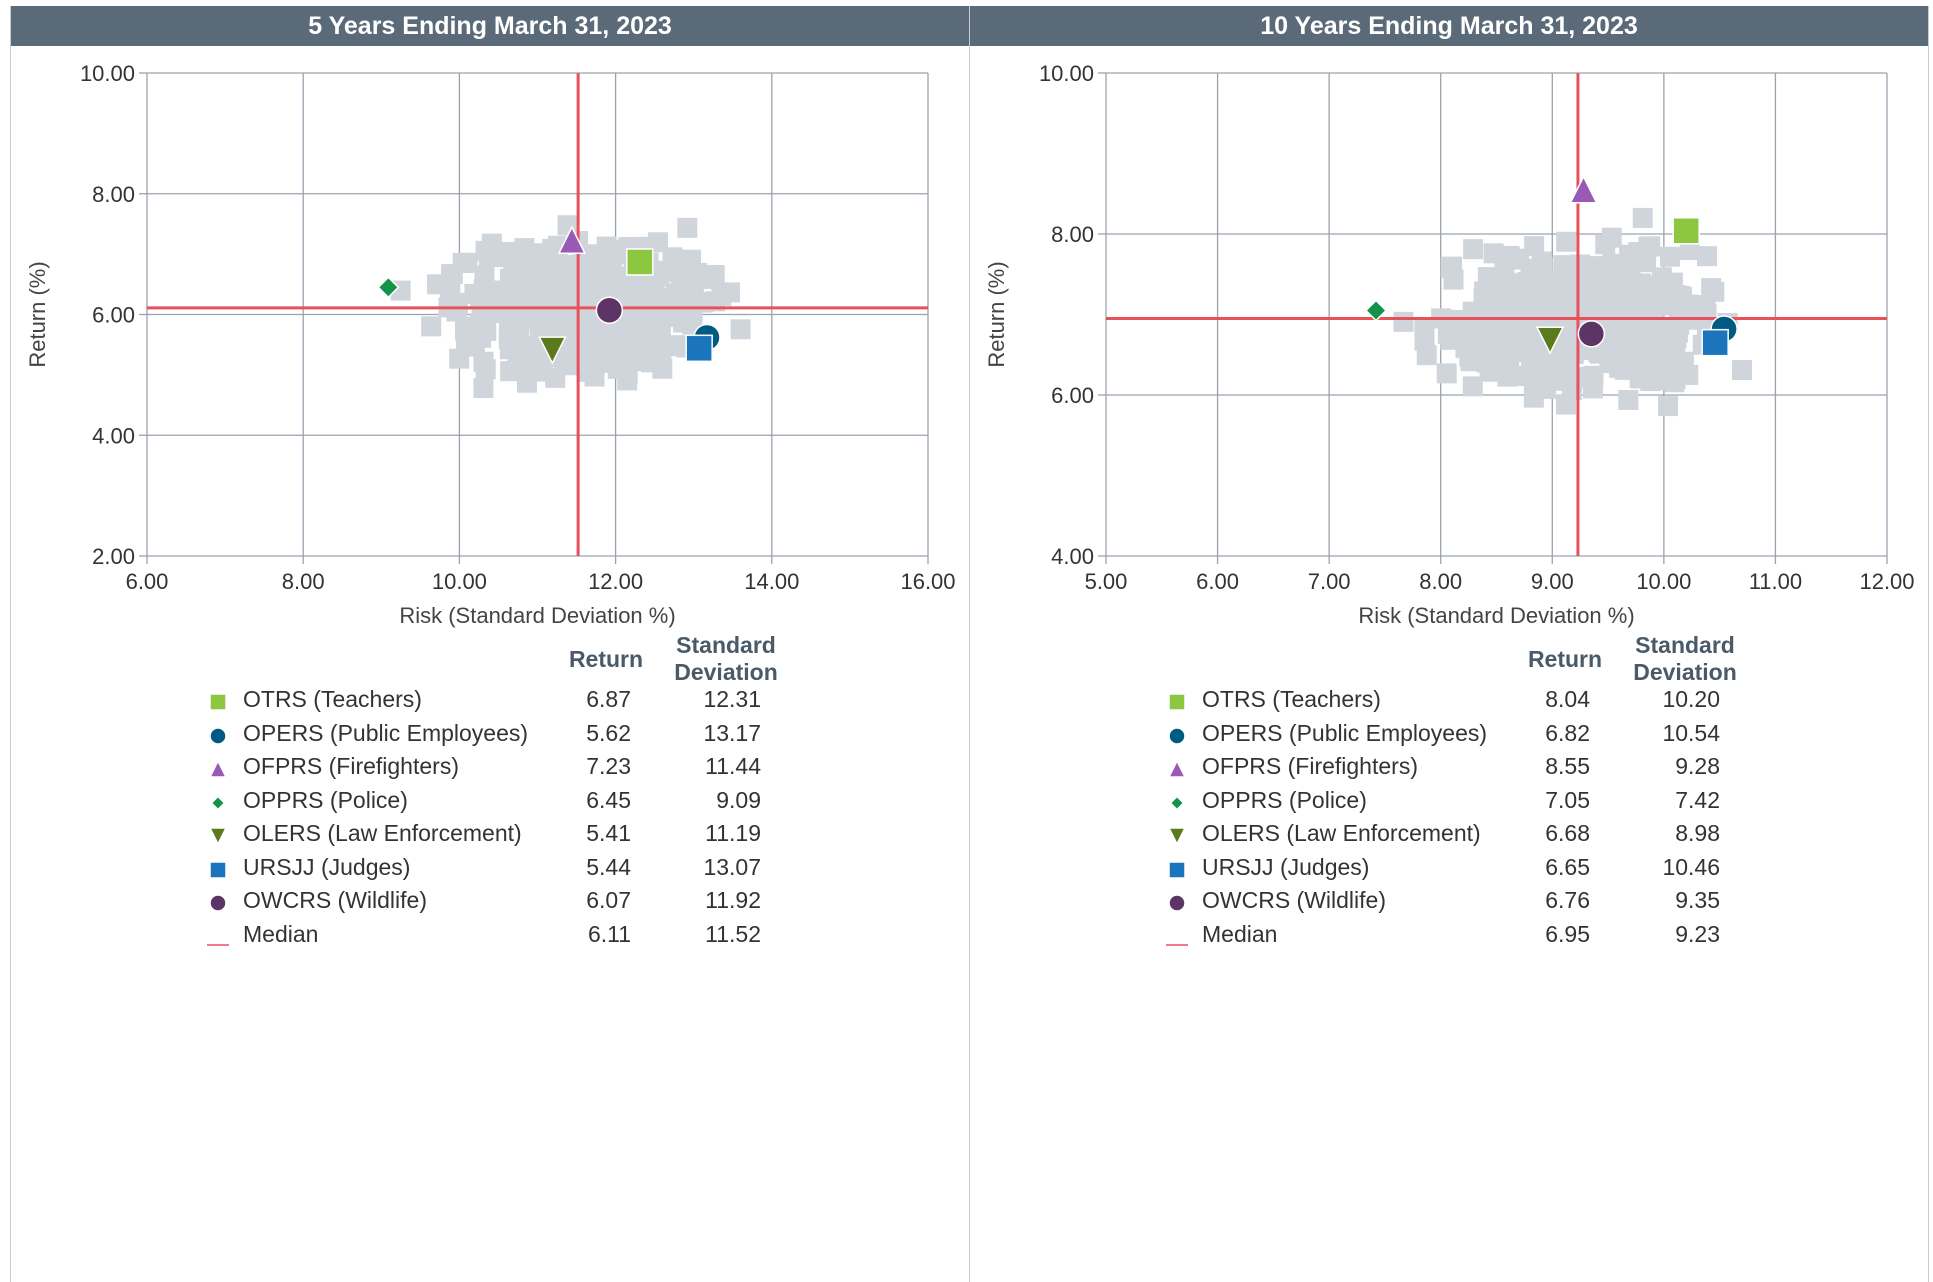 The height and width of the screenshot is (1282, 1933). Describe the element at coordinates (147, 581) in the screenshot. I see `x-tick-label: 6.00` at that location.